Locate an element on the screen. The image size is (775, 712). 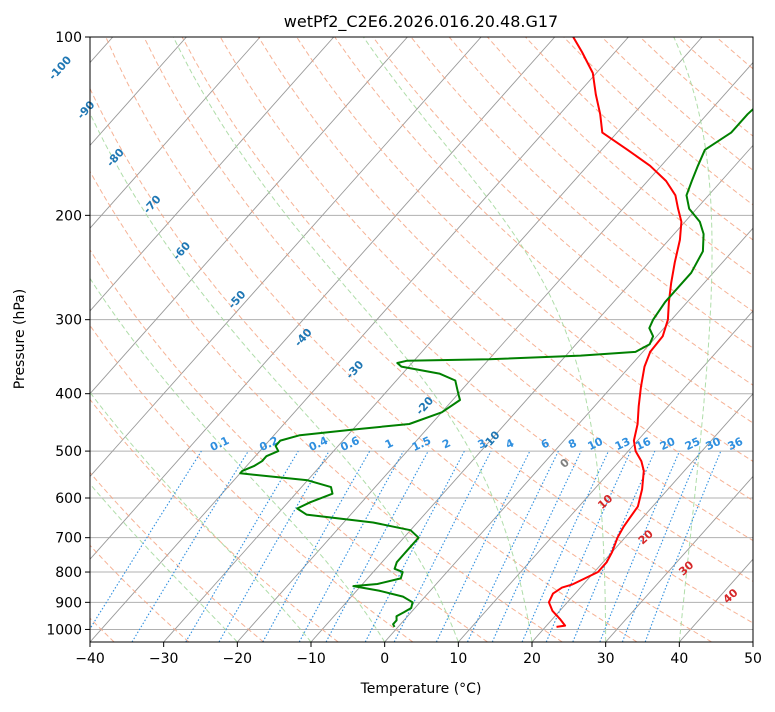
y-tick-label: 300 is located at coordinates (68, 321).